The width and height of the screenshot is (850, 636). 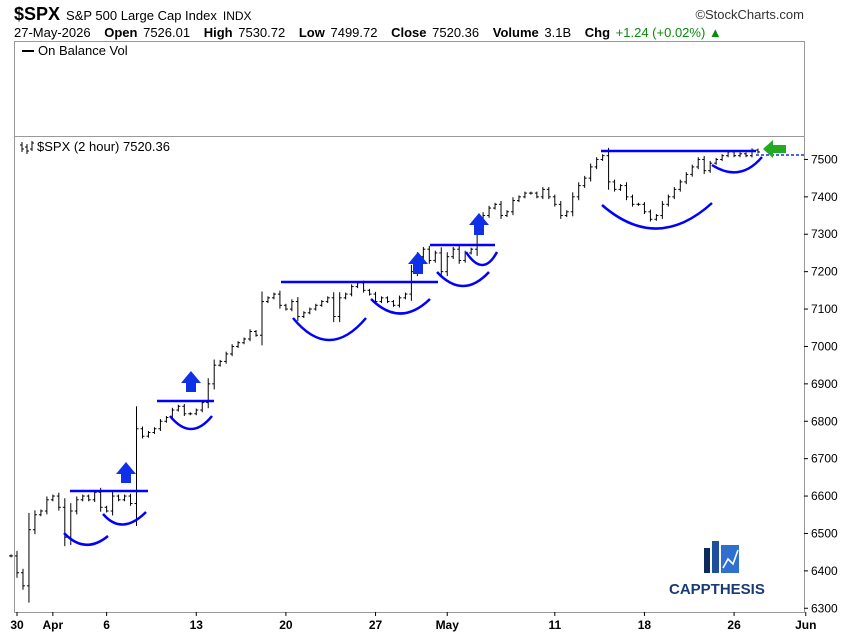 I want to click on brand: ©StockCharts.com, so click(x=749, y=14).